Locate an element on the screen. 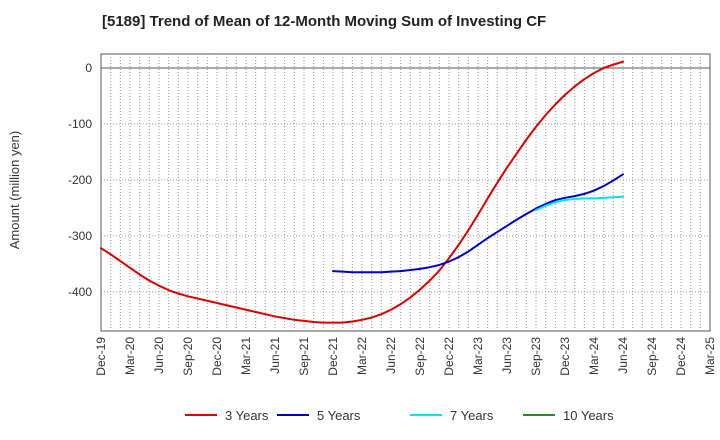 Image resolution: width=720 pixels, height=440 pixels. x-tick-label: Mar-22 is located at coordinates (362, 356).